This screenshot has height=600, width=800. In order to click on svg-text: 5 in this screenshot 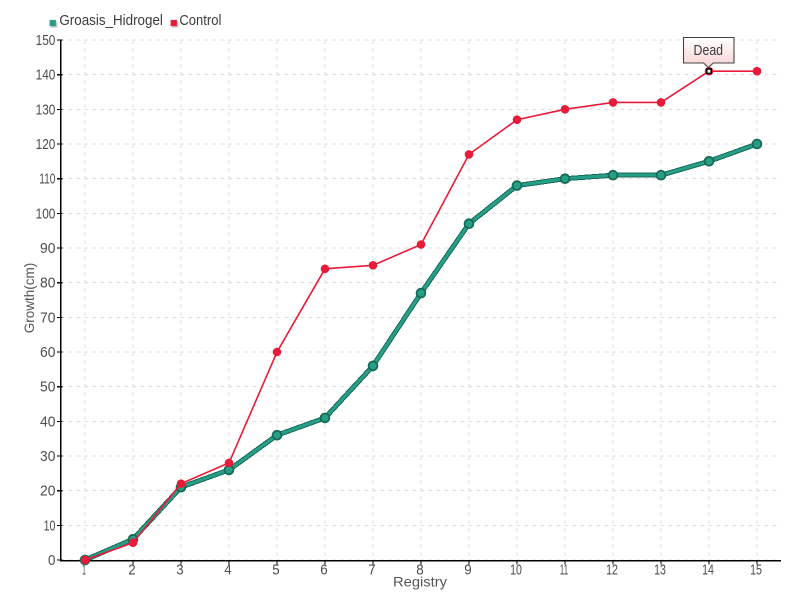, I will do `click(275, 570)`.